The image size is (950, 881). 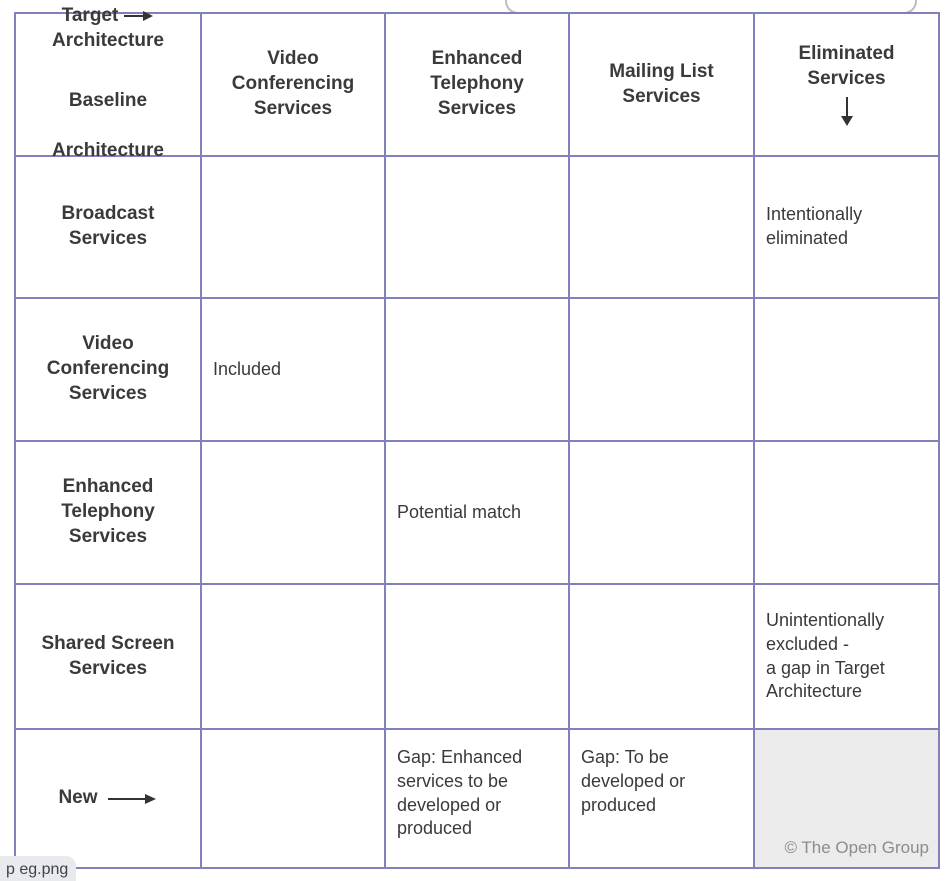 I want to click on row-header-video-conferencing-services: Video Conferencing Services, so click(x=108, y=369).